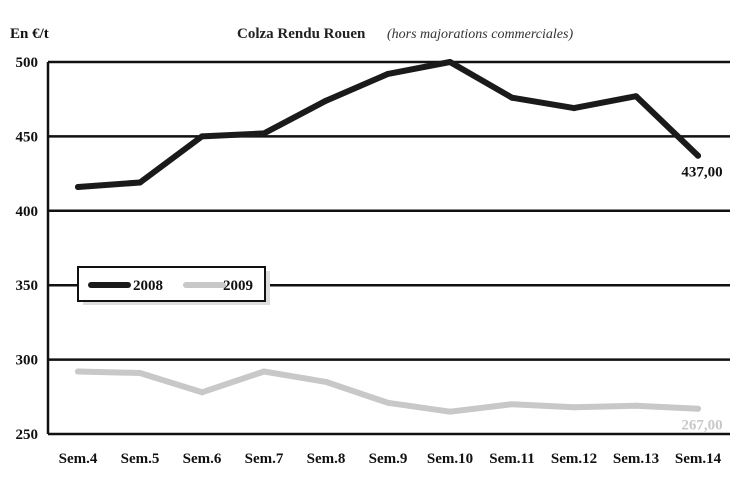 This screenshot has height=477, width=747. Describe the element at coordinates (301, 34) in the screenshot. I see `chart-title: Colza Rendu Rouen` at that location.